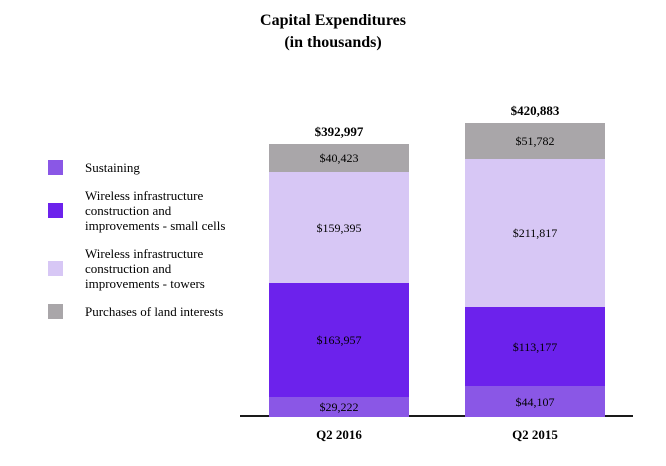 The width and height of the screenshot is (666, 466). I want to click on bar-segment-towers: $159,395, so click(339, 227).